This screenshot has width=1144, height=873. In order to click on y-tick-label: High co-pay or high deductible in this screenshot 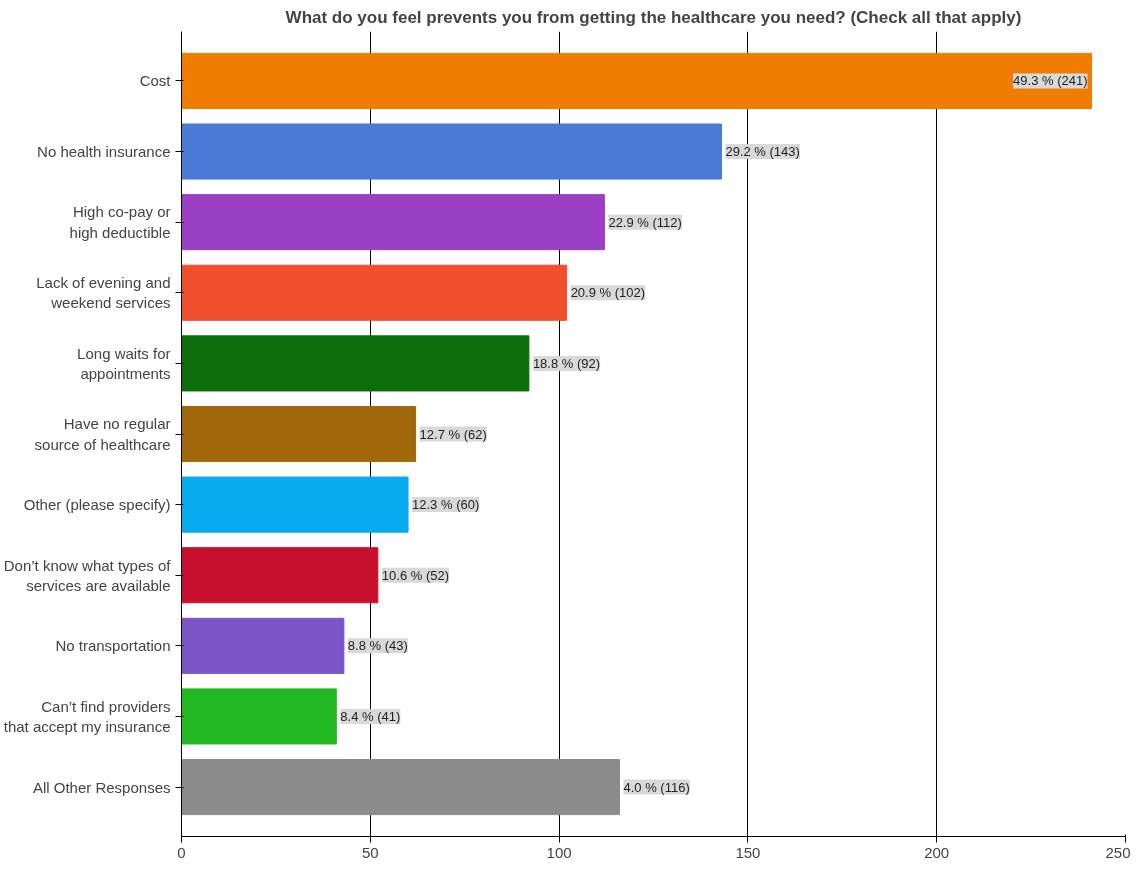, I will do `click(120, 222)`.